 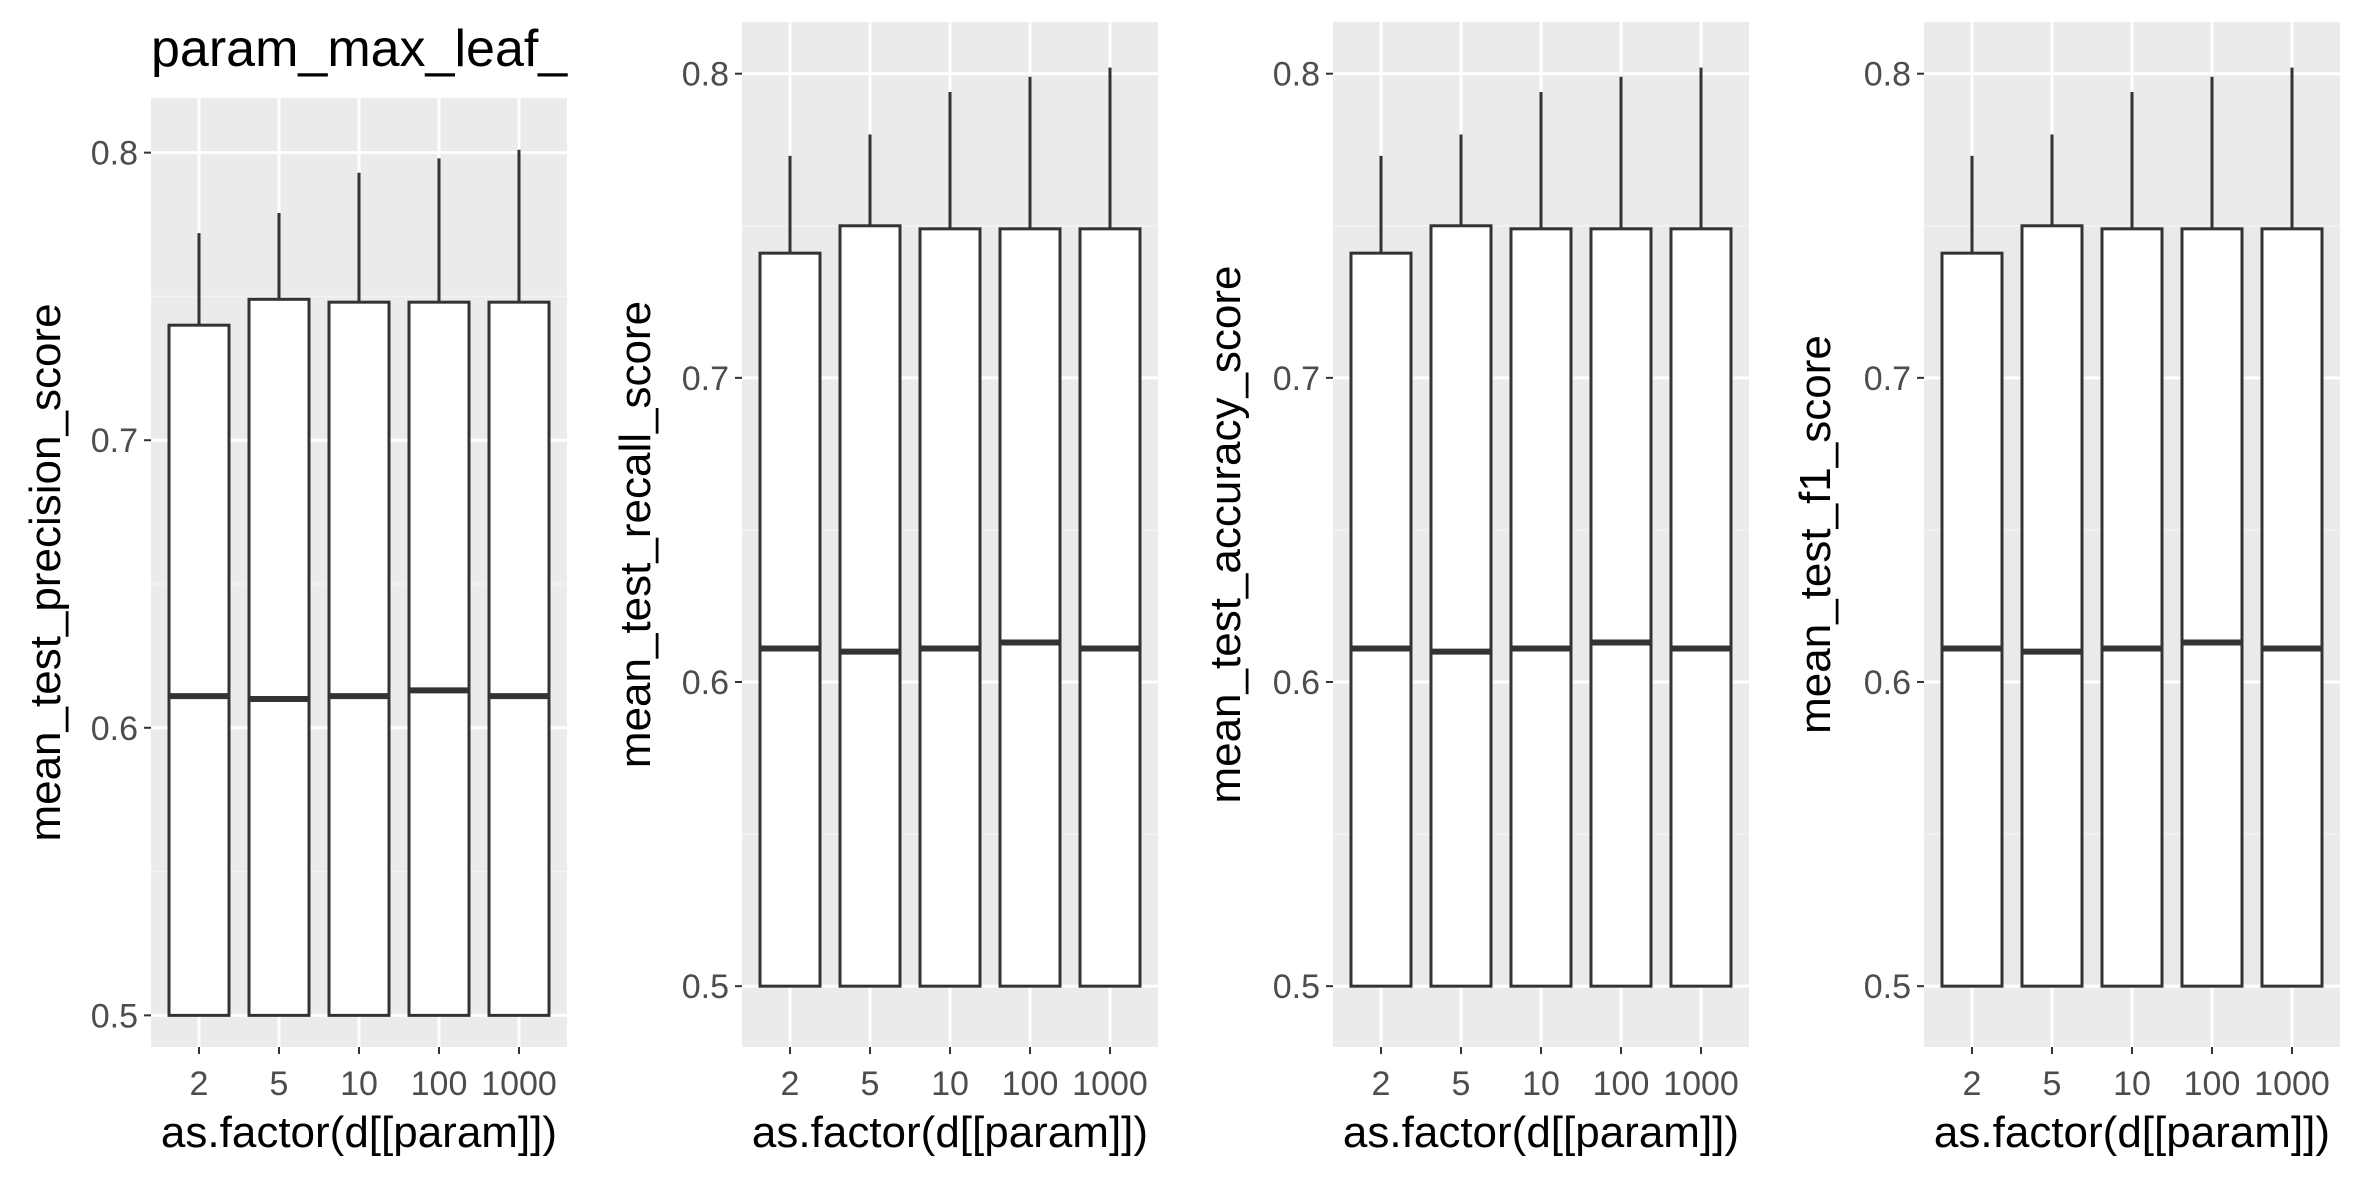 I want to click on y-axis-title: mean_test_f1_score, so click(x=1815, y=534).